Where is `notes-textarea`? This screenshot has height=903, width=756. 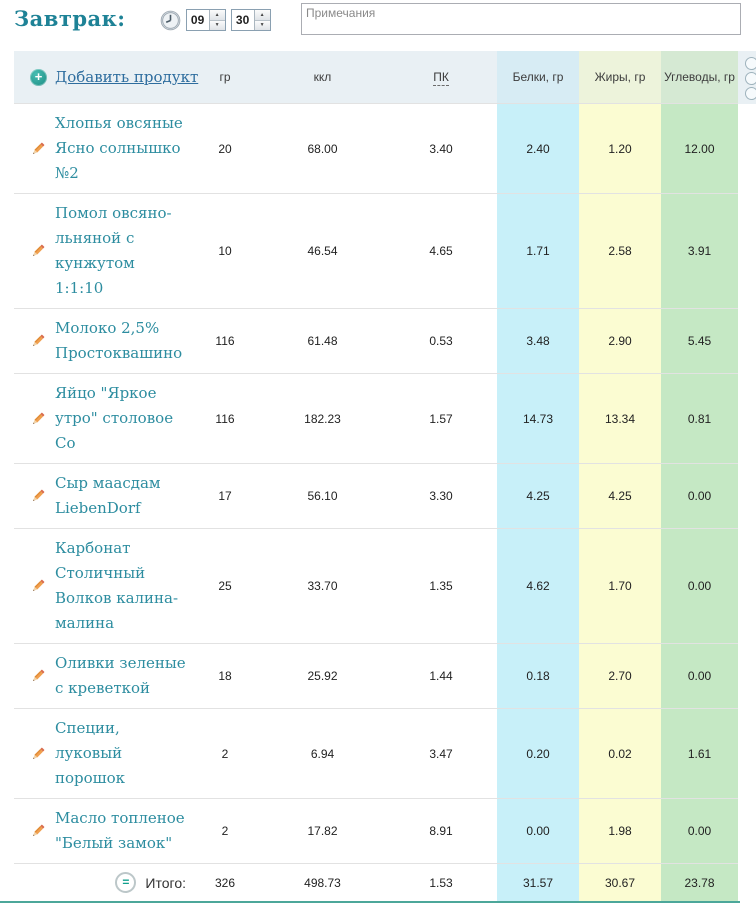 notes-textarea is located at coordinates (521, 19).